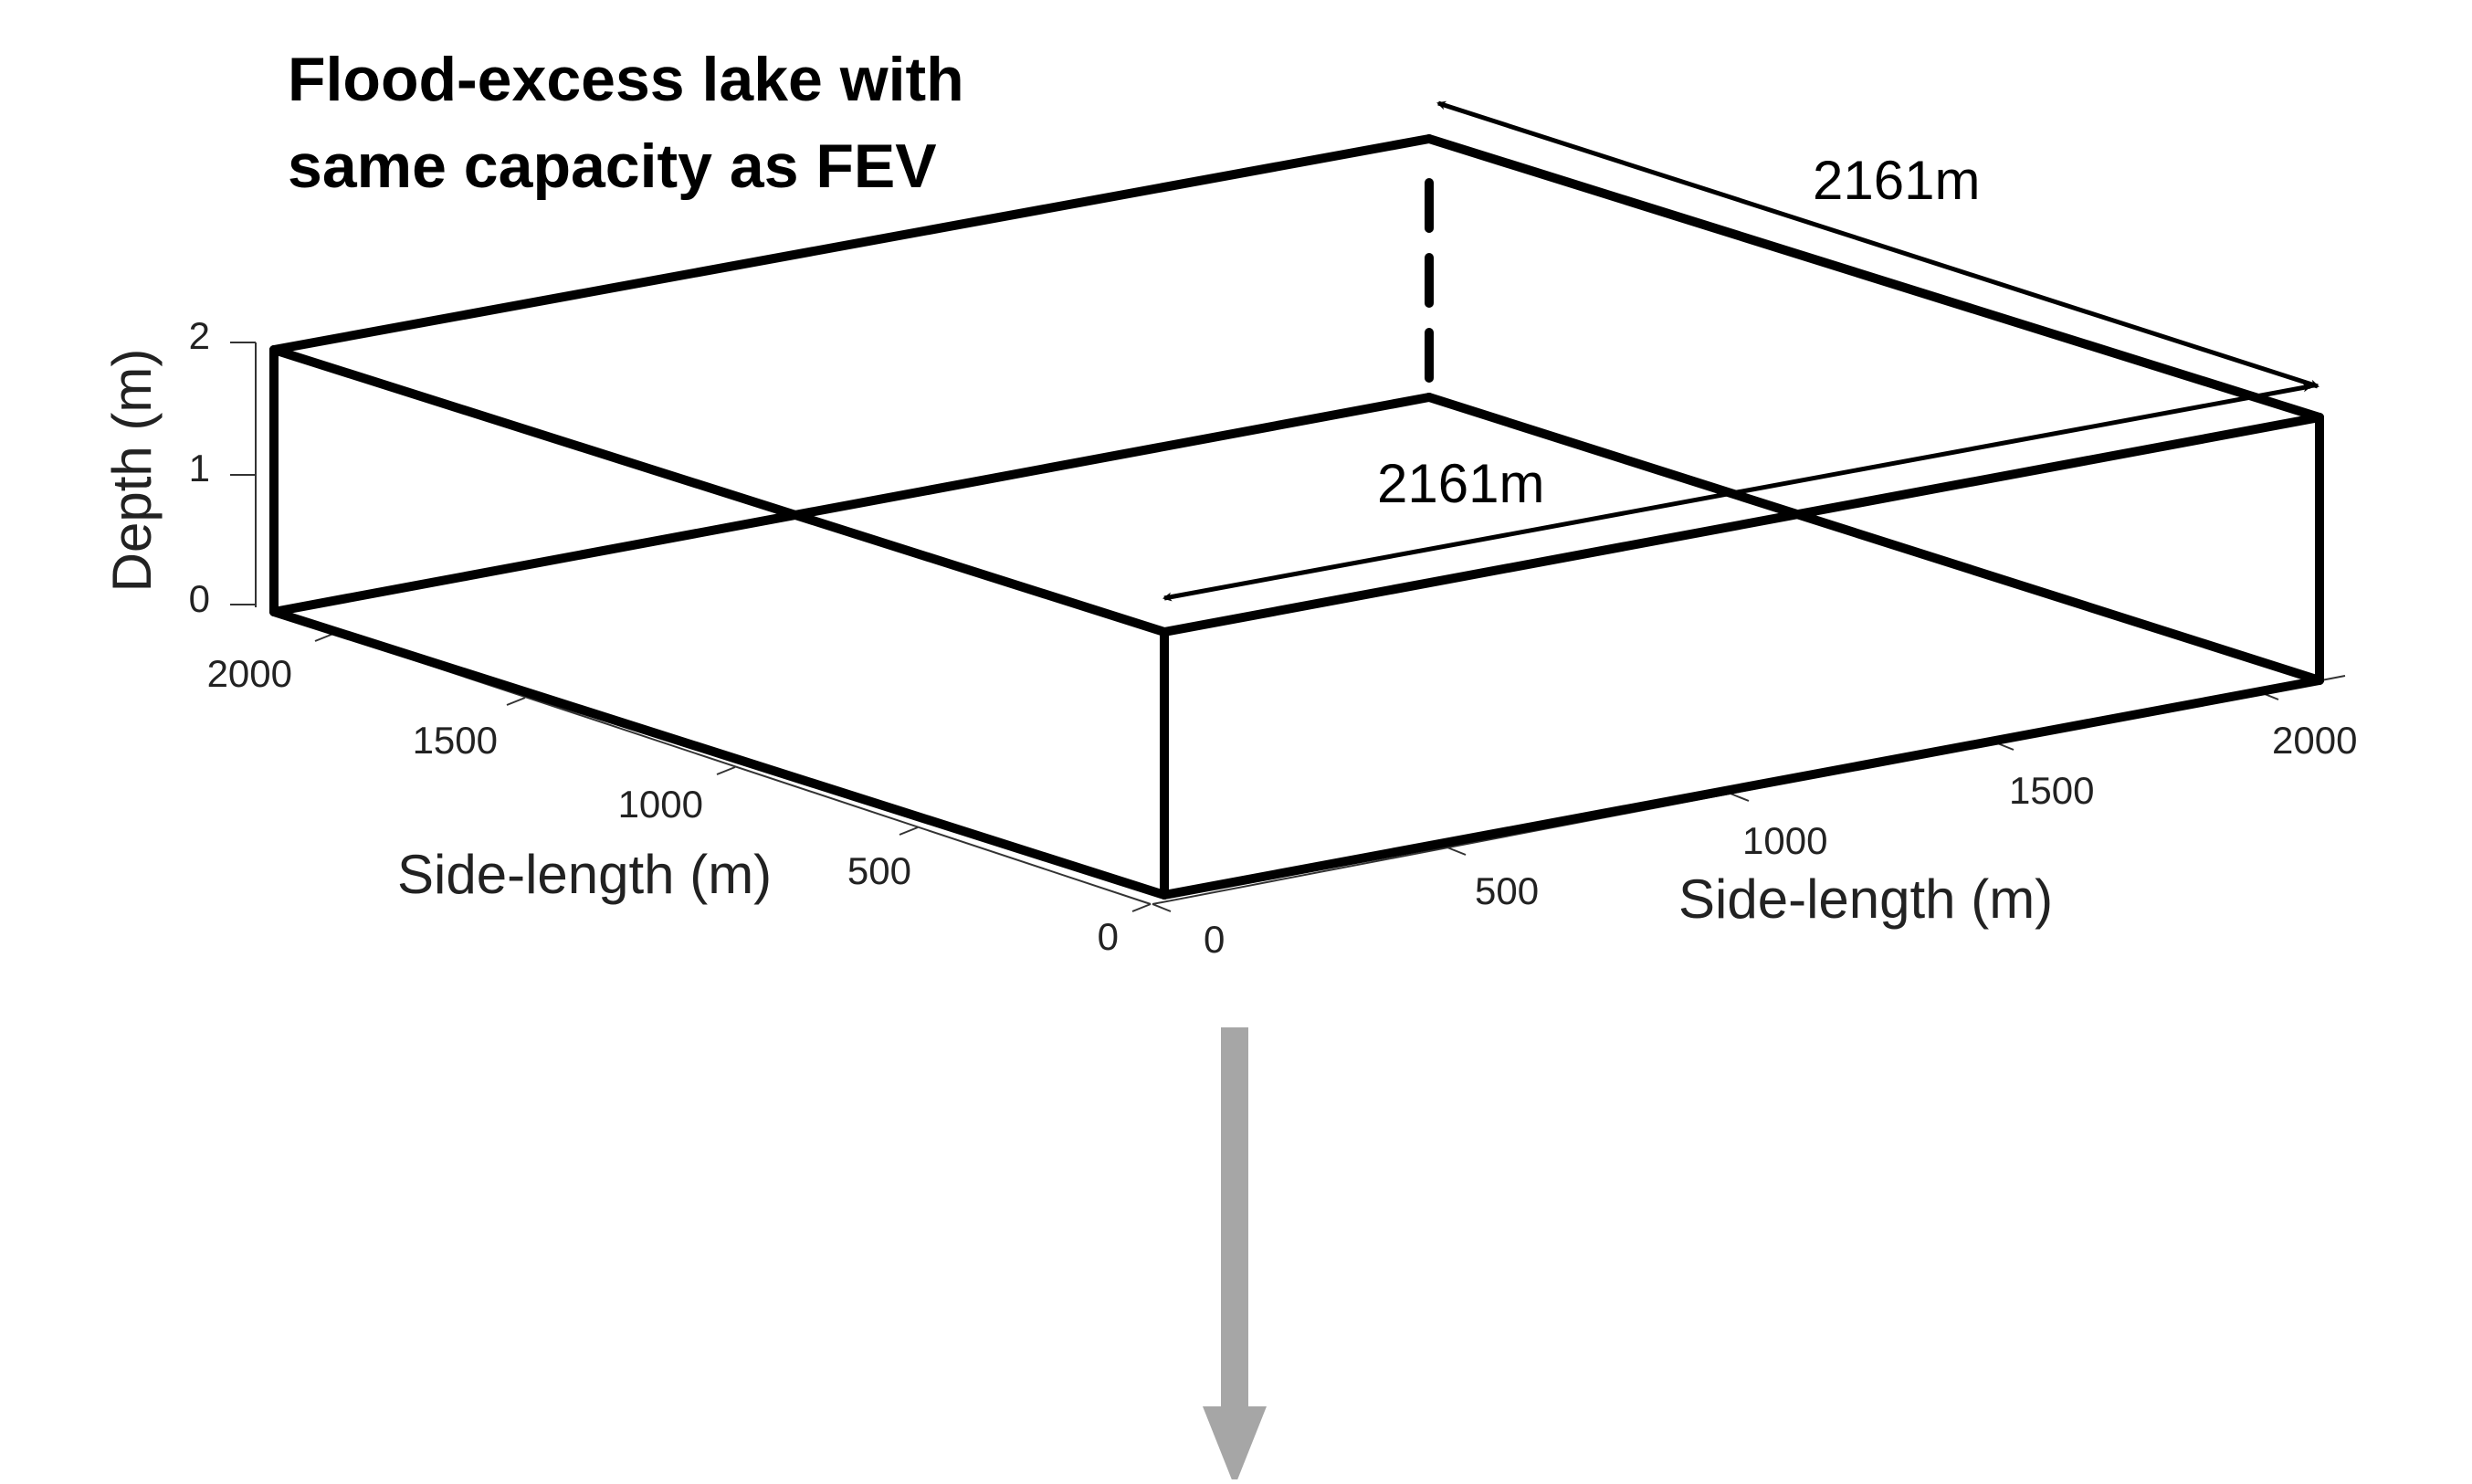 This screenshot has height=1484, width=2472. I want to click on right-side-axis: 0 500 1000 1500 2000 Side-length (m), so click(1755, 818).